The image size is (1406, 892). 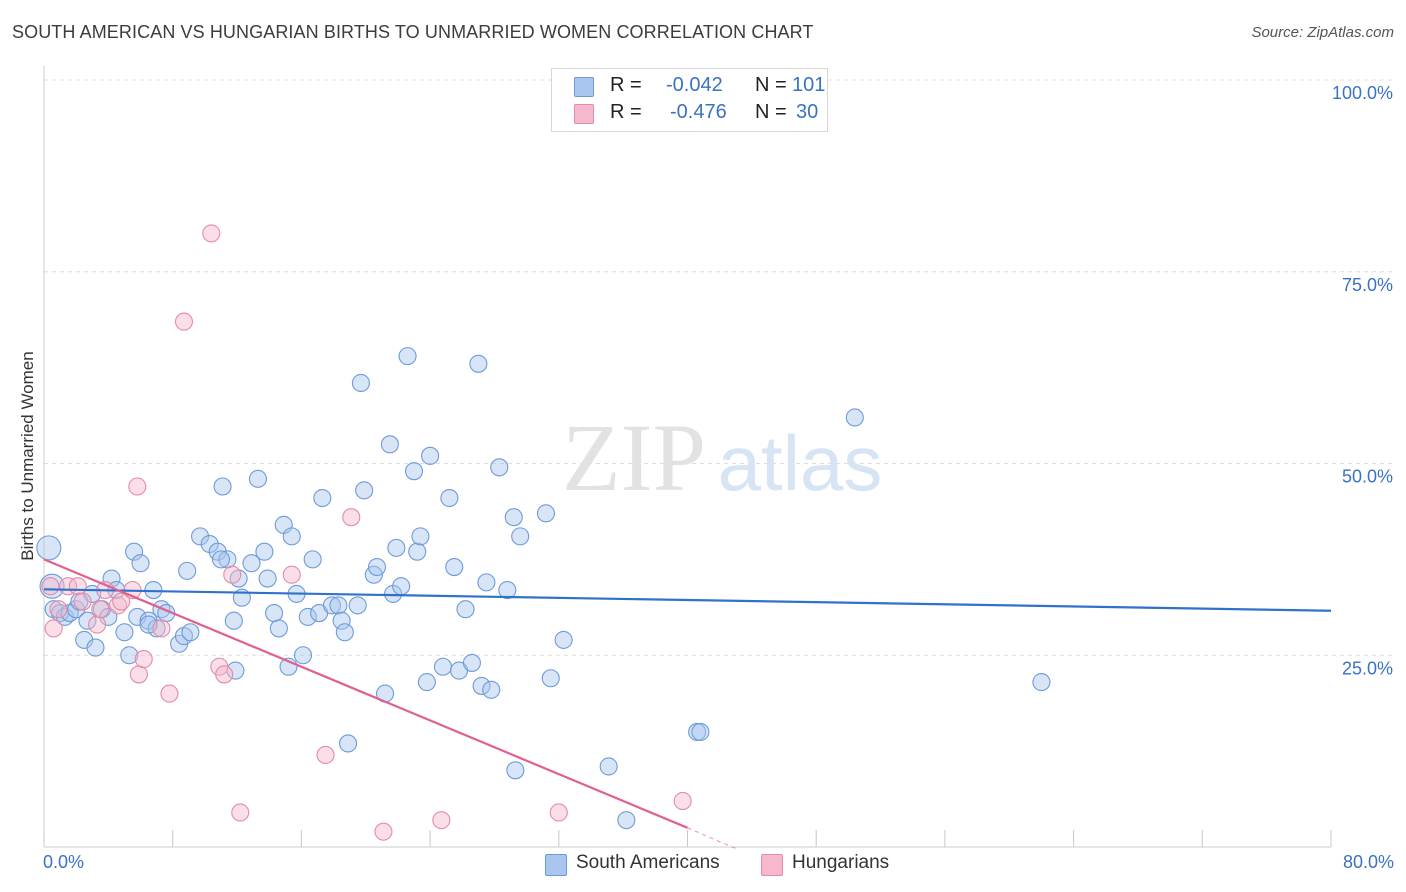 I want to click on bottom-legend-south-americans: South Americans, so click(x=645, y=864).